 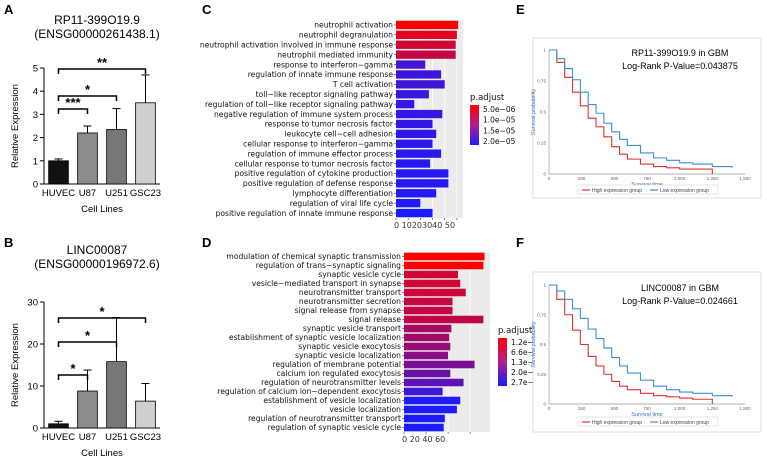 What do you see at coordinates (145, 193) in the screenshot?
I see `x-tick-label: GSC23` at bounding box center [145, 193].